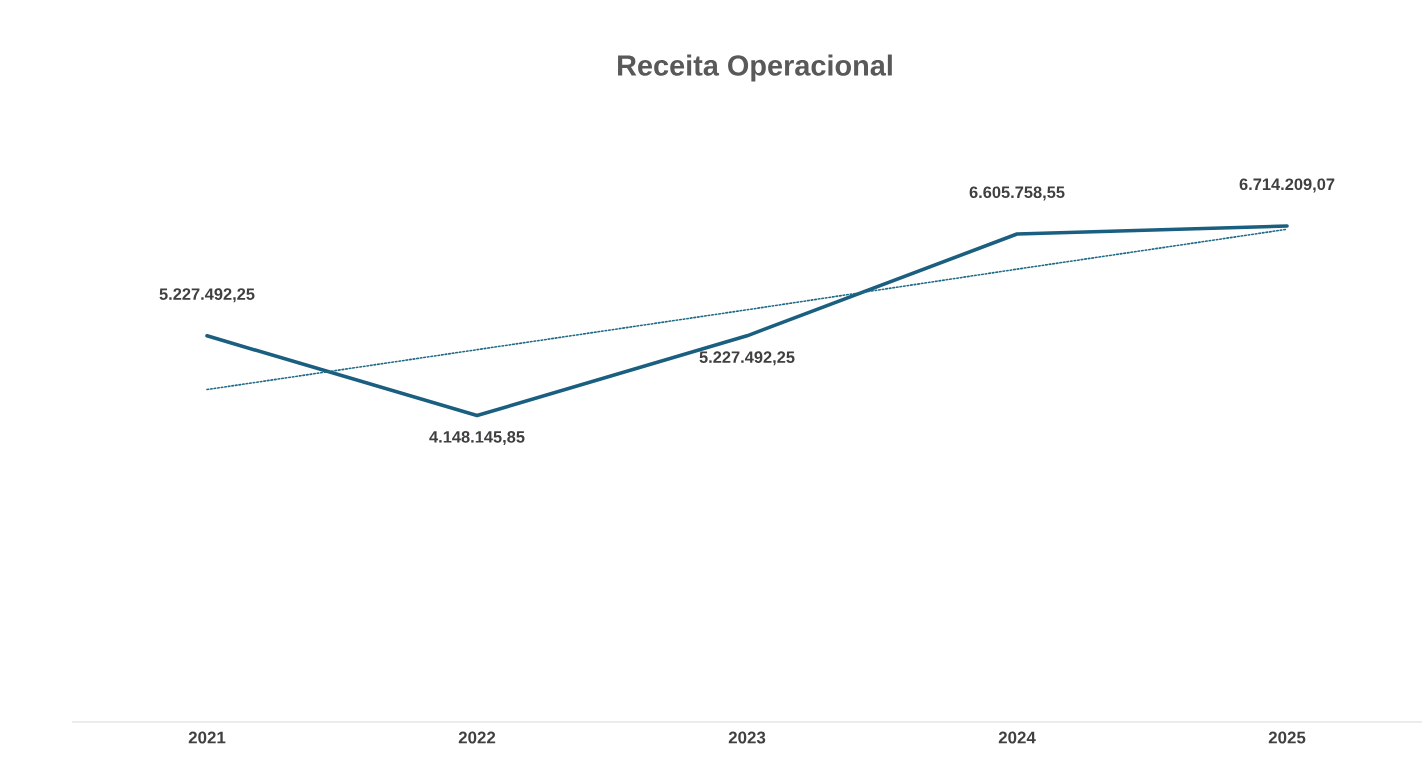  Describe the element at coordinates (477, 438) in the screenshot. I see `data-label: 4.148.145,85` at that location.